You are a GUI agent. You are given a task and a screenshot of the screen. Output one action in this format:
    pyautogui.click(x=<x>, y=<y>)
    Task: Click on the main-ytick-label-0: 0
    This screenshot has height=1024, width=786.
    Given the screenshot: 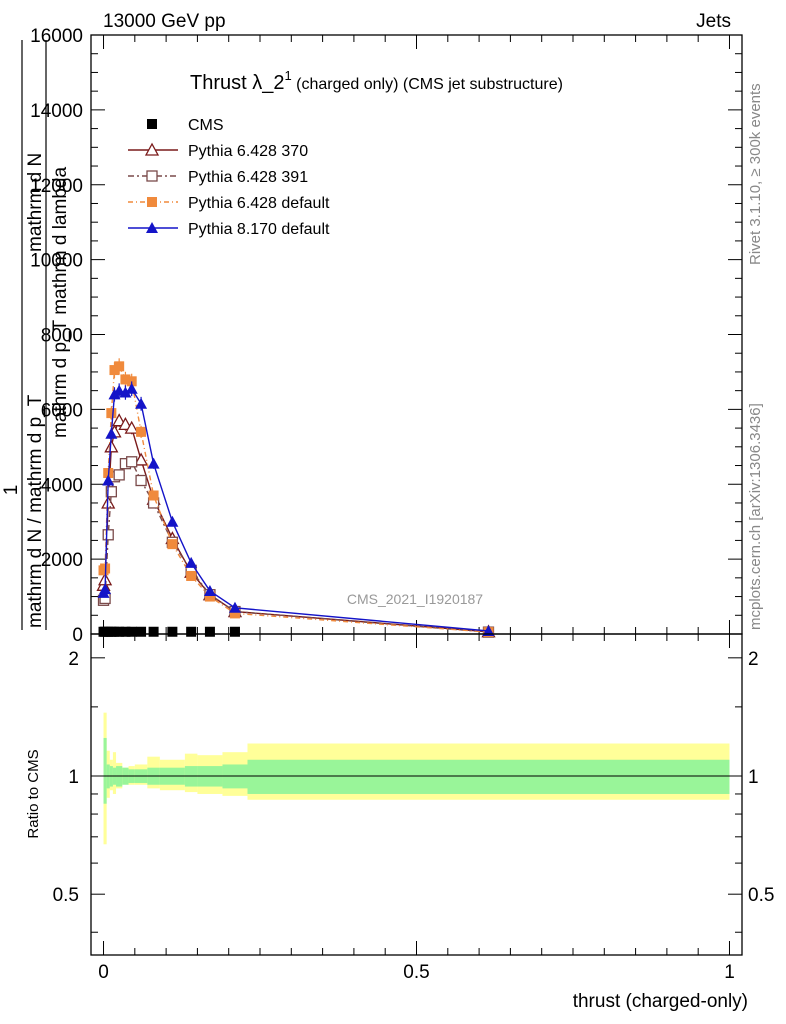 What is the action you would take?
    pyautogui.click(x=77, y=635)
    